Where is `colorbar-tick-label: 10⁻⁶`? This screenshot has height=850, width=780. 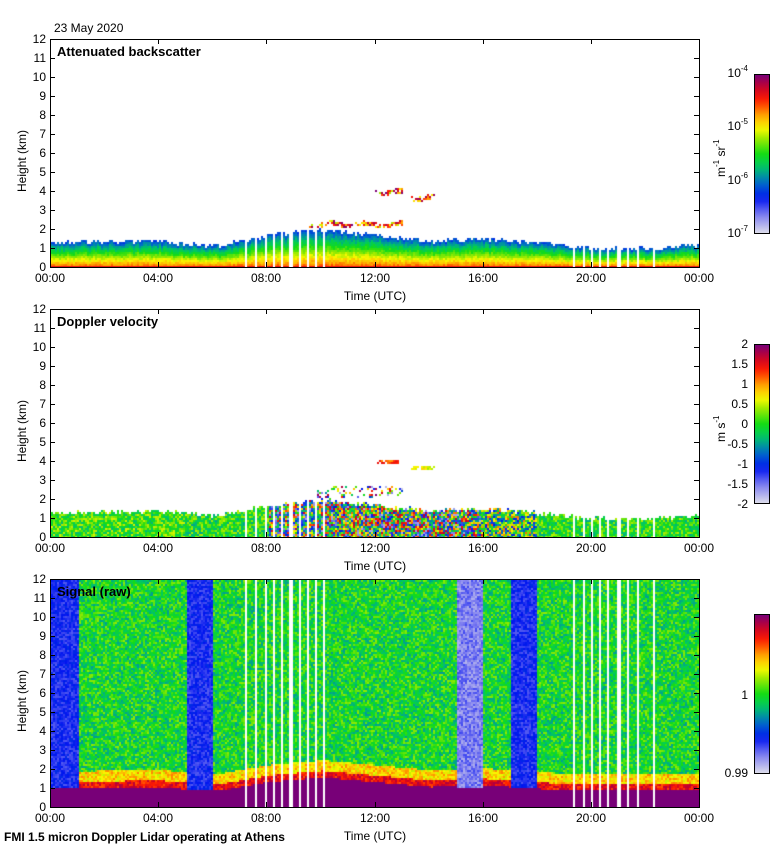 colorbar-tick-label: 10⁻⁶ is located at coordinates (737, 178).